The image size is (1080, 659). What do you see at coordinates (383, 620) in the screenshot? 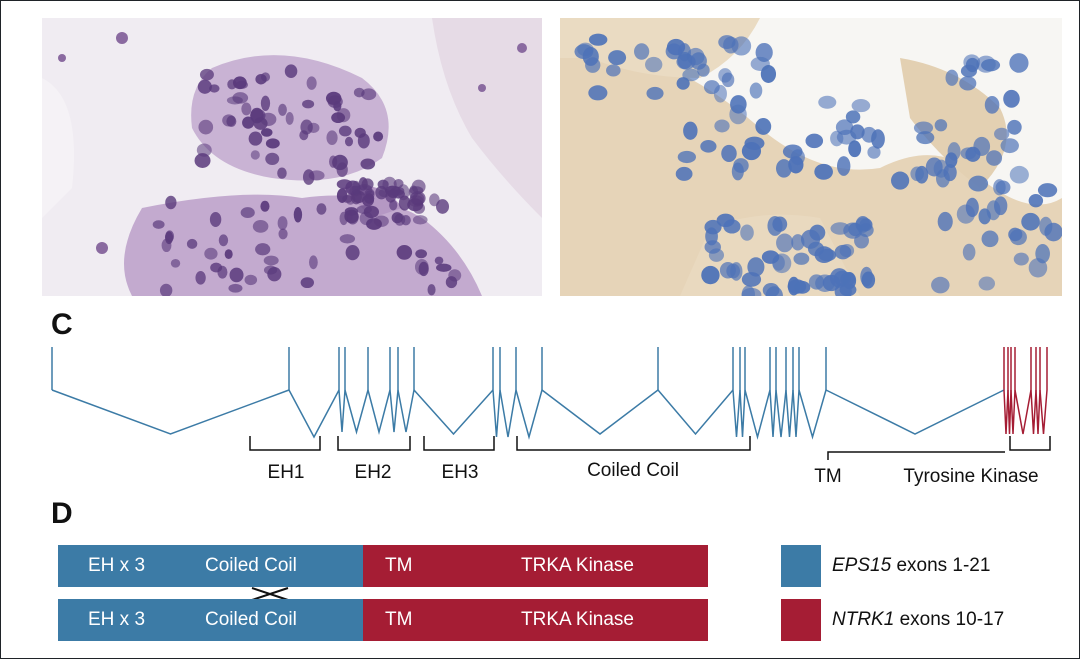
I see `fusion-bar-2: EH x 3 Coiled Coil TM TRKA Kinase` at bounding box center [383, 620].